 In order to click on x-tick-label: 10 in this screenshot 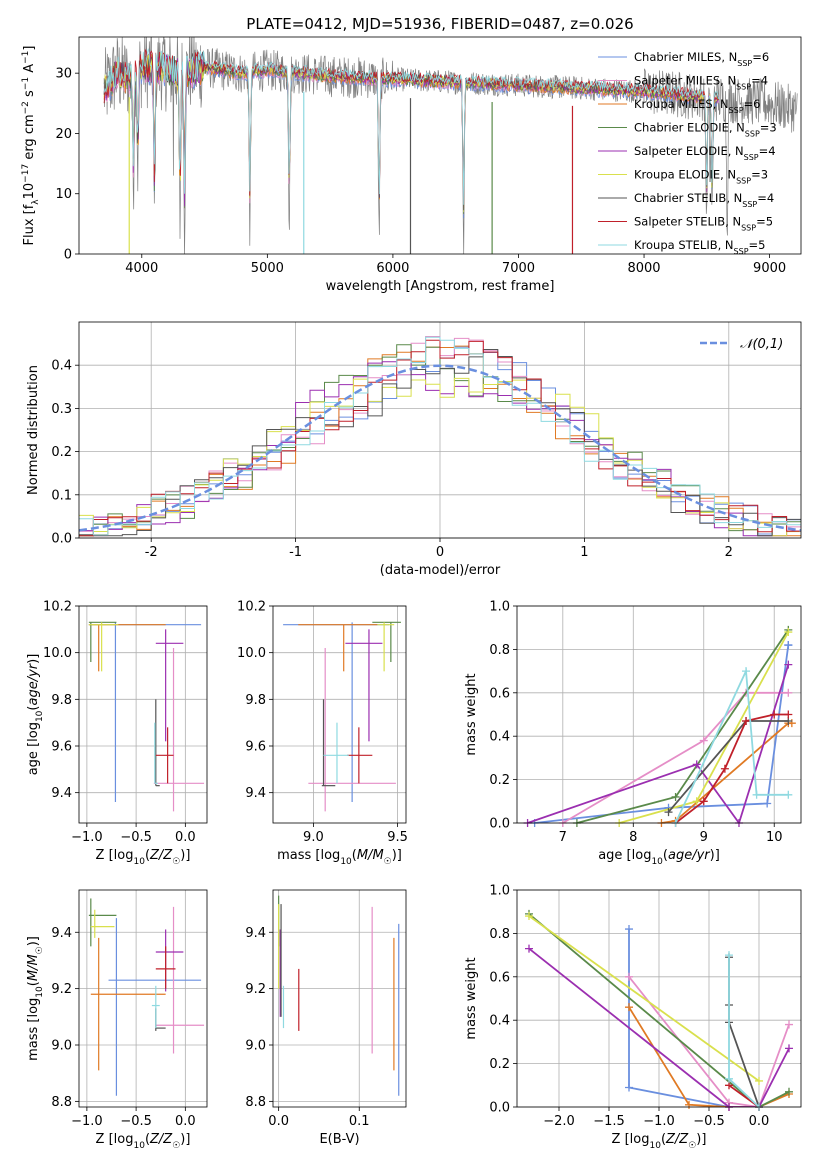, I will do `click(774, 837)`.